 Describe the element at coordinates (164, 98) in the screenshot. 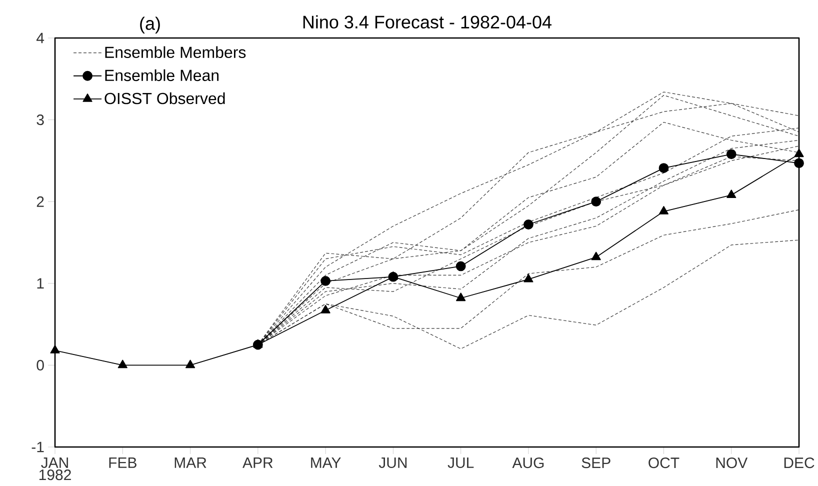

I see `legend-label: OISST Observed` at that location.